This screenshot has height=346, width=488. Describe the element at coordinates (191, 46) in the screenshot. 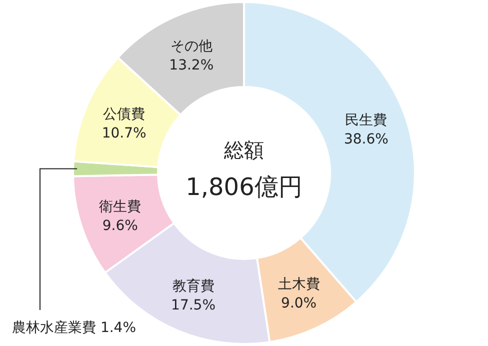

I see `slice-label: その他` at that location.